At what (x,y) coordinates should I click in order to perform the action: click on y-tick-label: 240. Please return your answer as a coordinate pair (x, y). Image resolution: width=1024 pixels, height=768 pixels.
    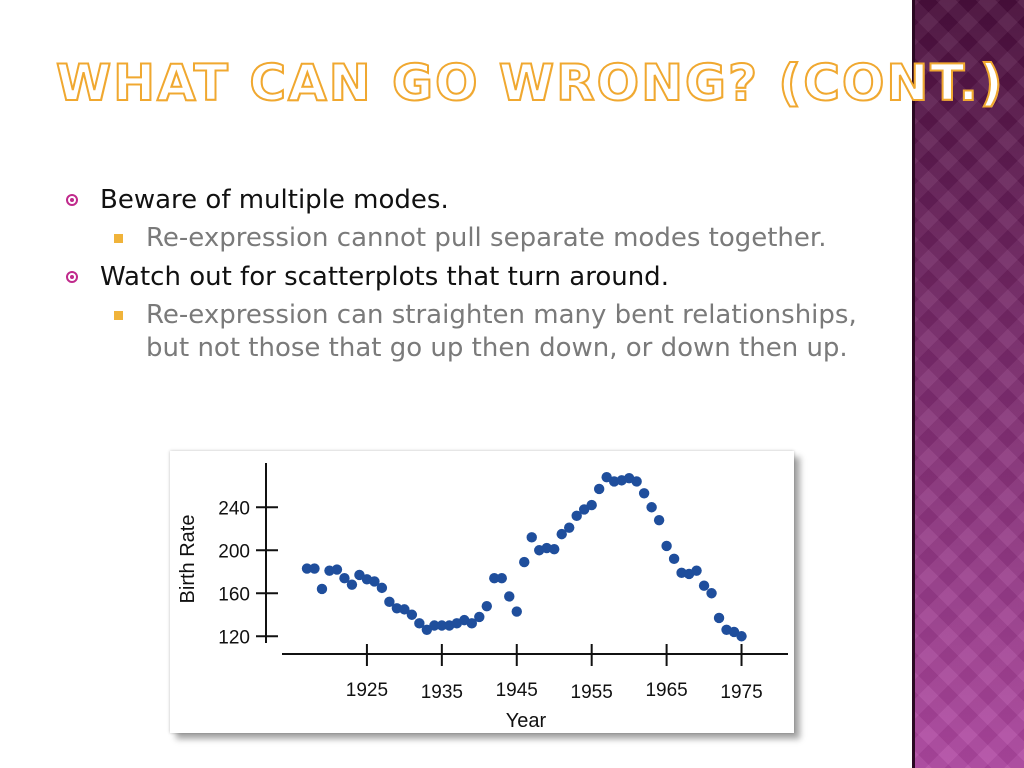
    Looking at the image, I should click on (234, 508).